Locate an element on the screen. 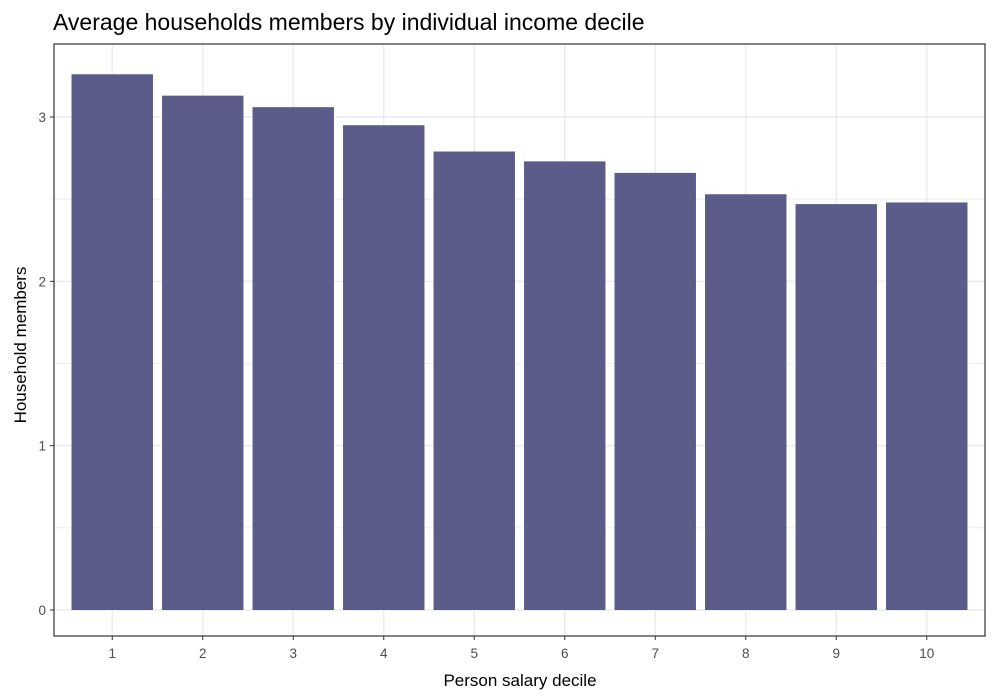 This screenshot has height=700, width=1000. x-tick-label: 7 is located at coordinates (655, 653).